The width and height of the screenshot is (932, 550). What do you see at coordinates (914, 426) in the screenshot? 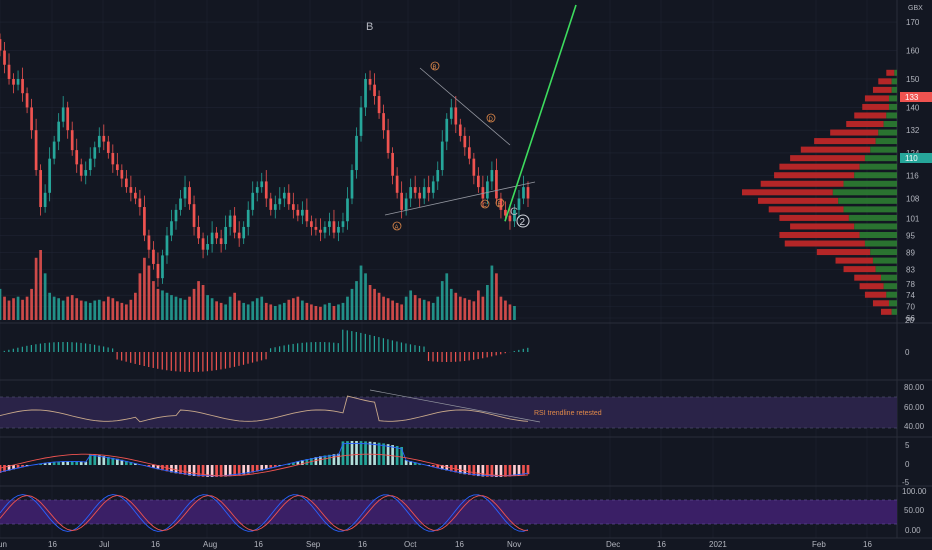
I see `rsi-tick-40: 40.00` at bounding box center [914, 426].